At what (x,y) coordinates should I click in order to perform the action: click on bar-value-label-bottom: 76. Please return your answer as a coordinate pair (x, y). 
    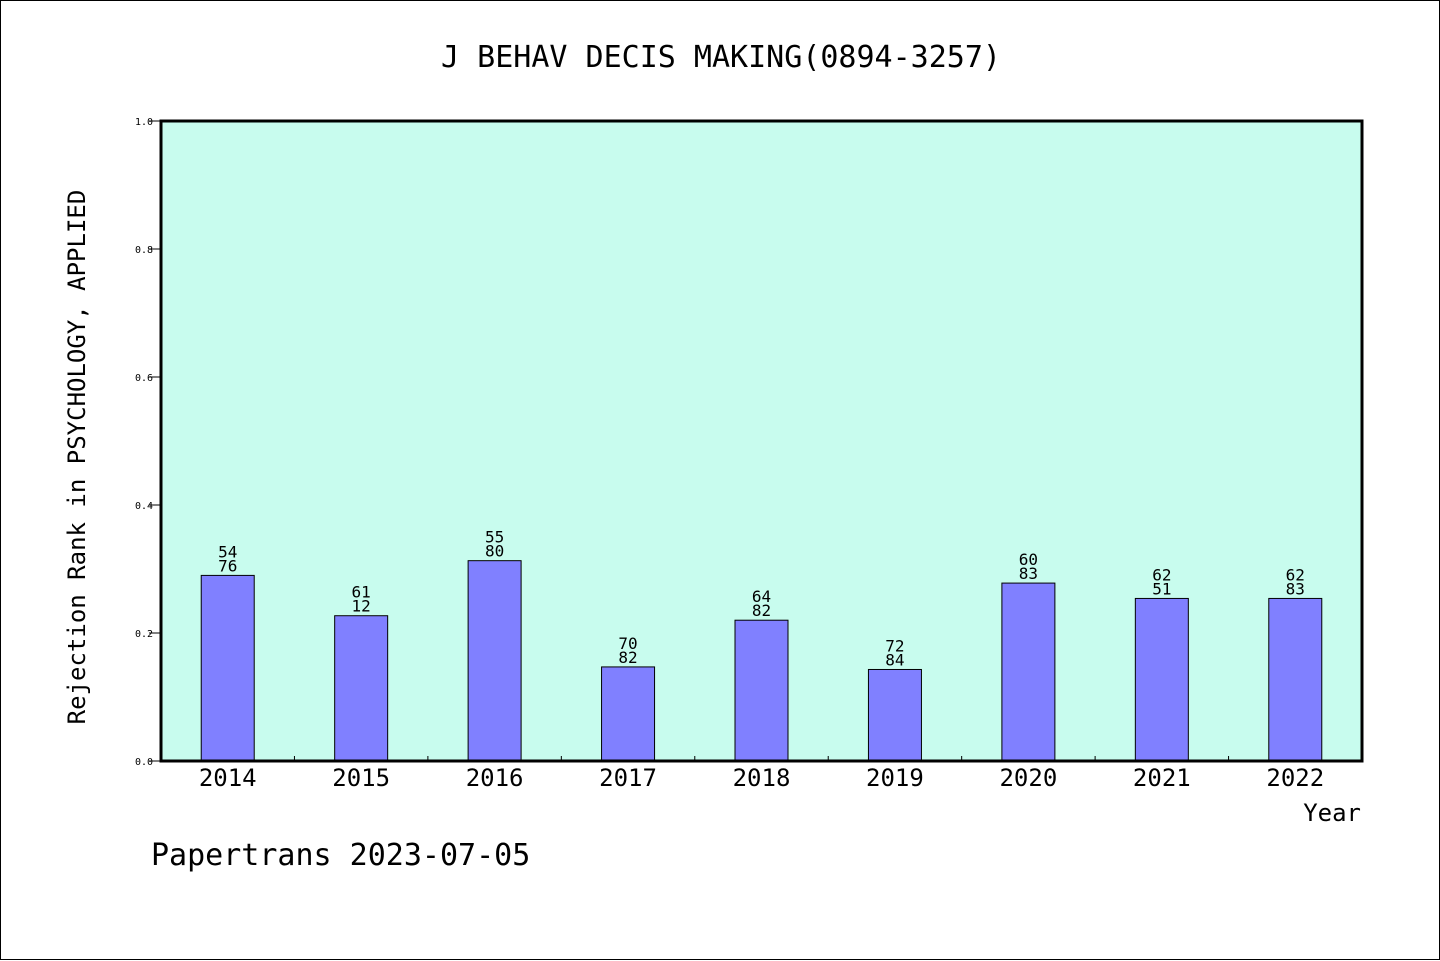
    Looking at the image, I should click on (227, 565).